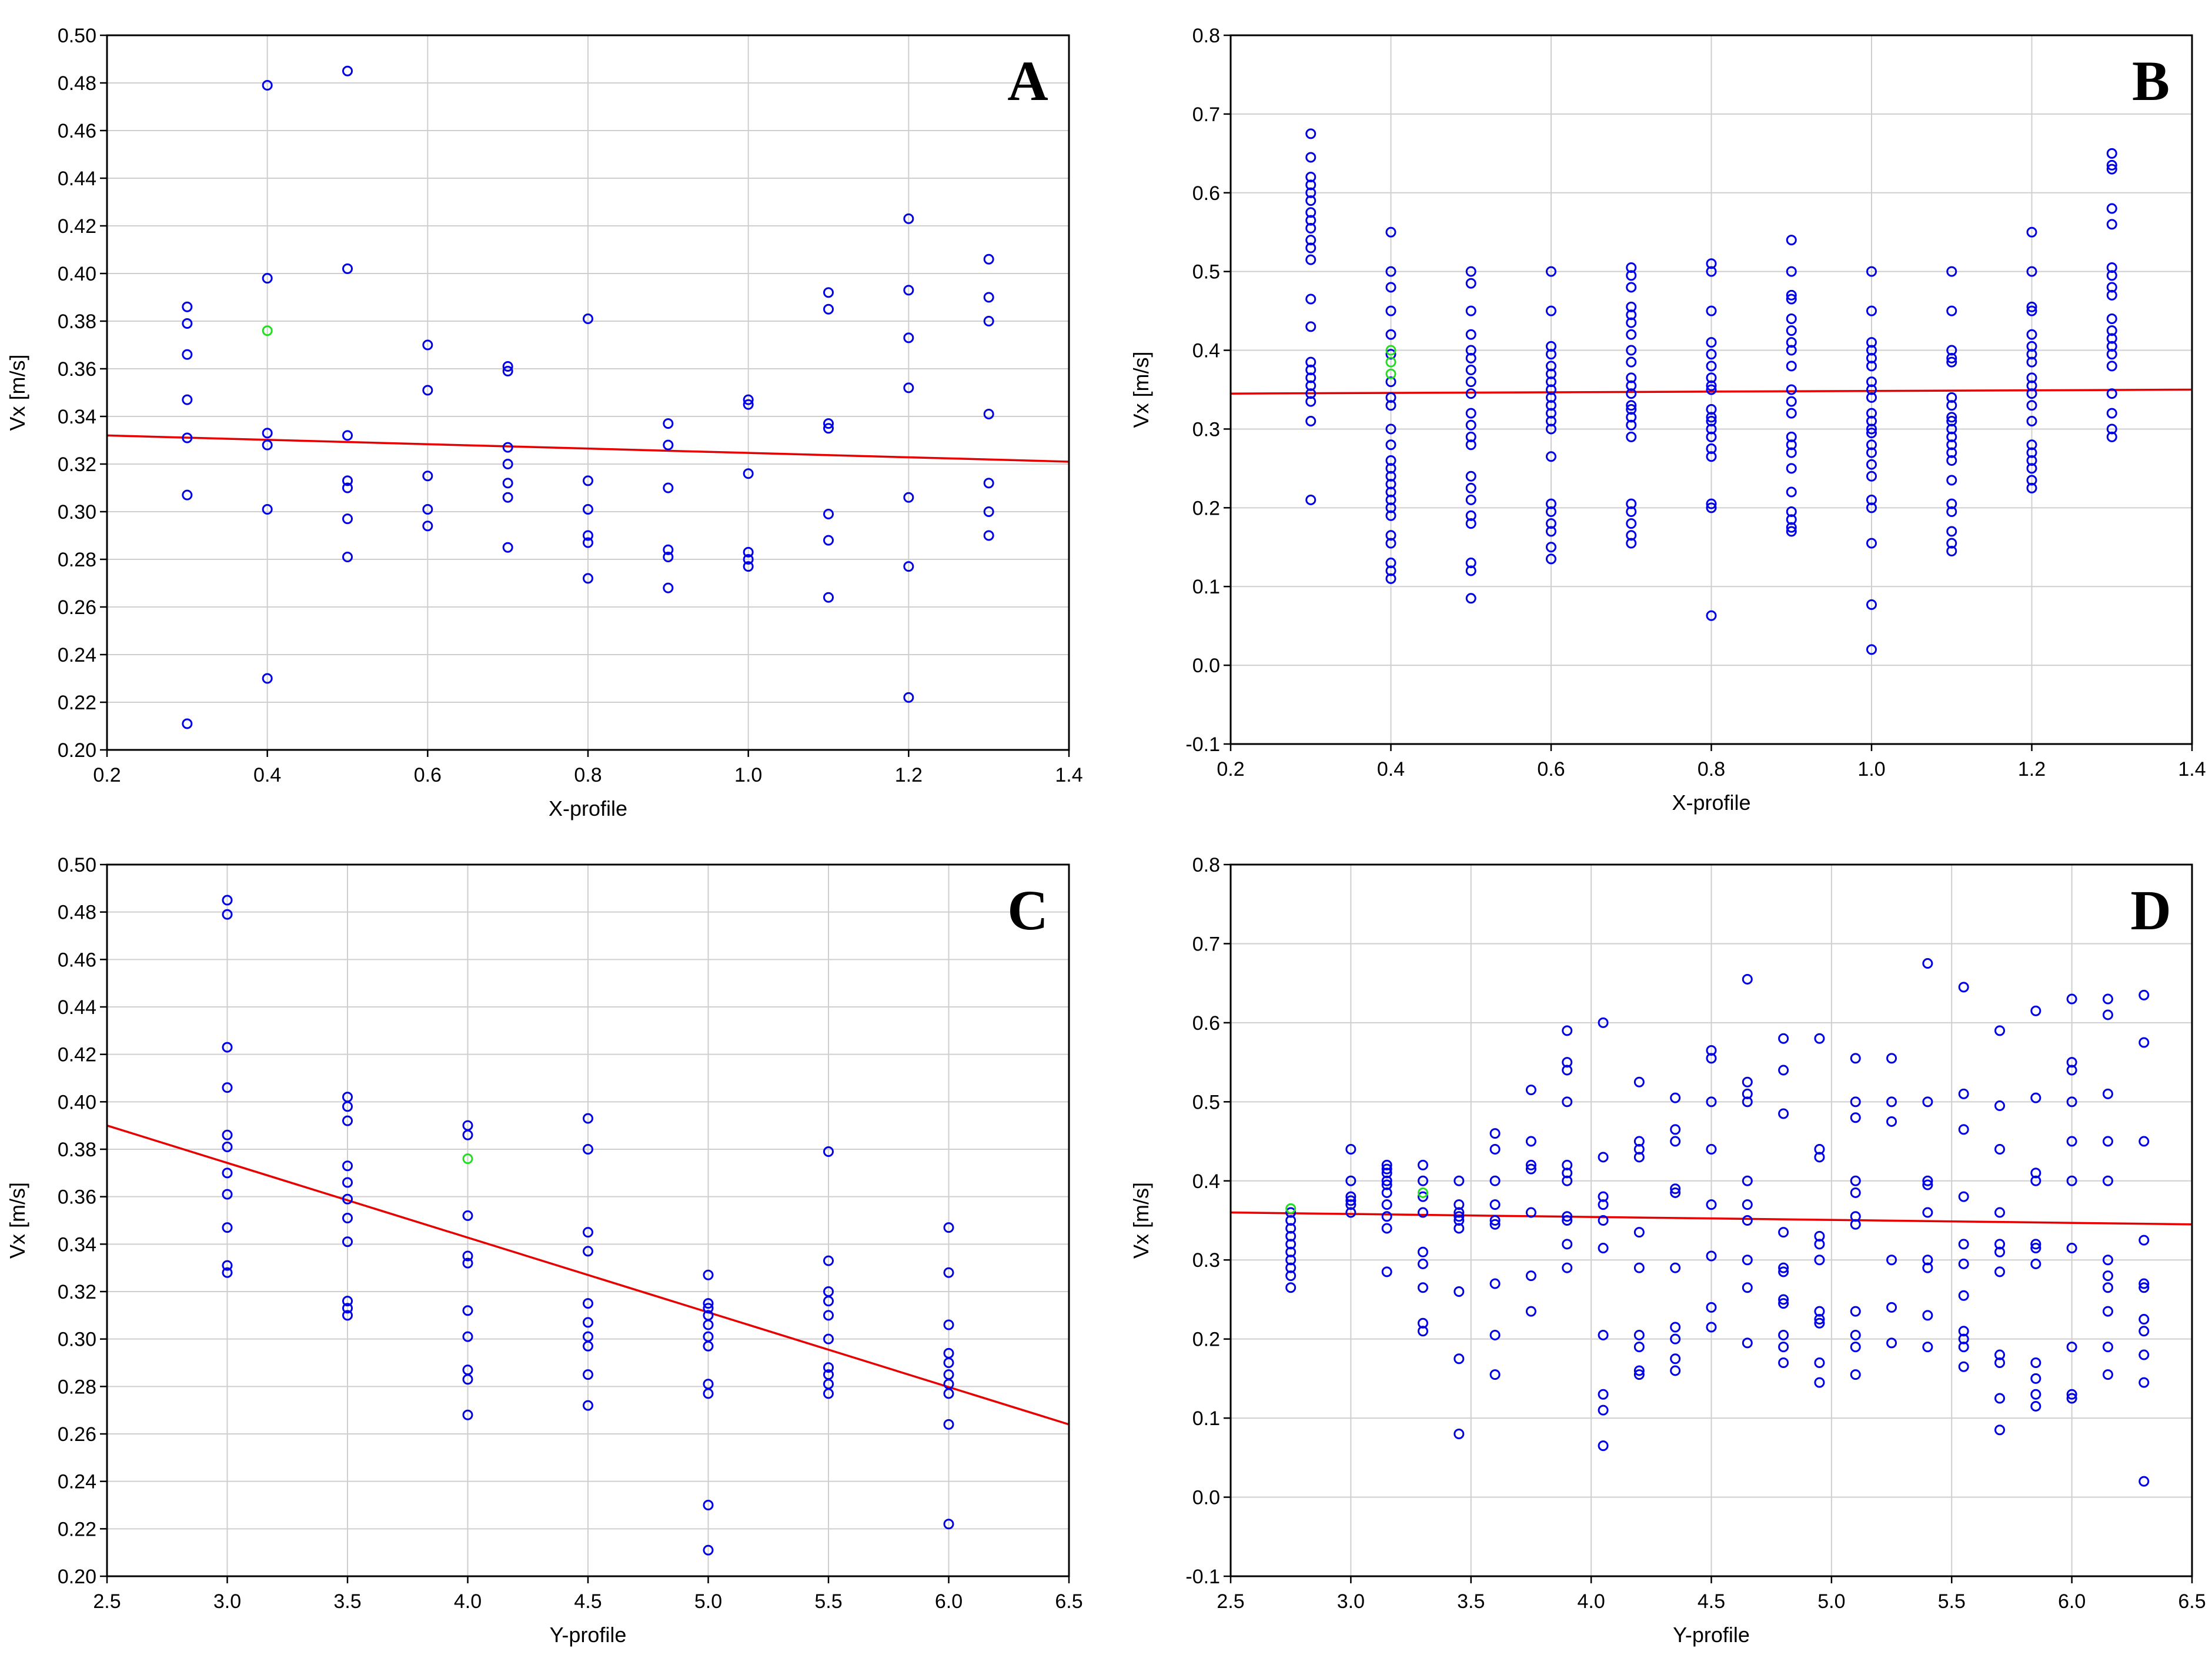  What do you see at coordinates (77, 1244) in the screenshot?
I see `y-tick-label: 0.34` at bounding box center [77, 1244].